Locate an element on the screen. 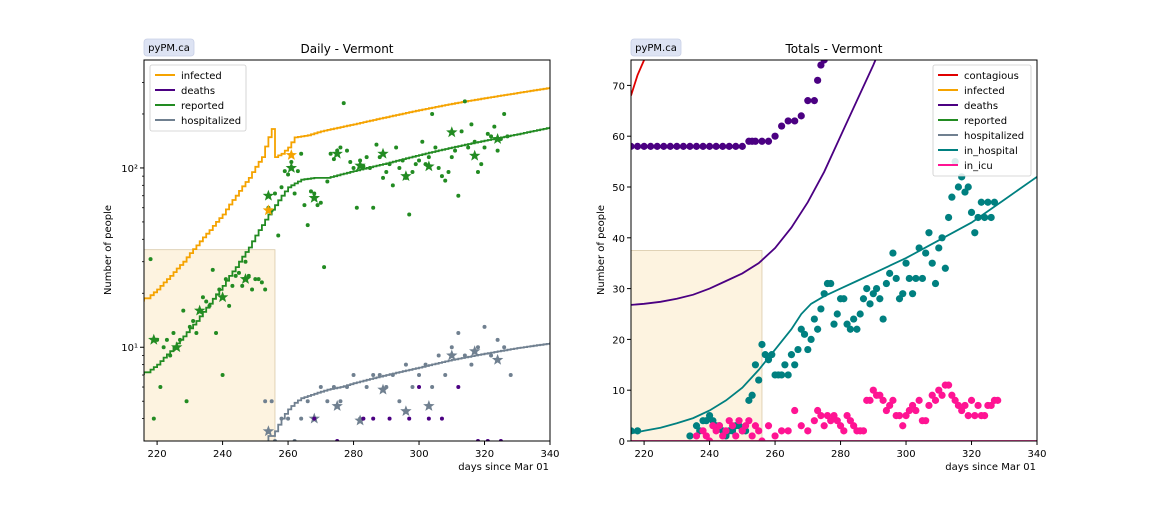  legend-box is located at coordinates (198, 98).